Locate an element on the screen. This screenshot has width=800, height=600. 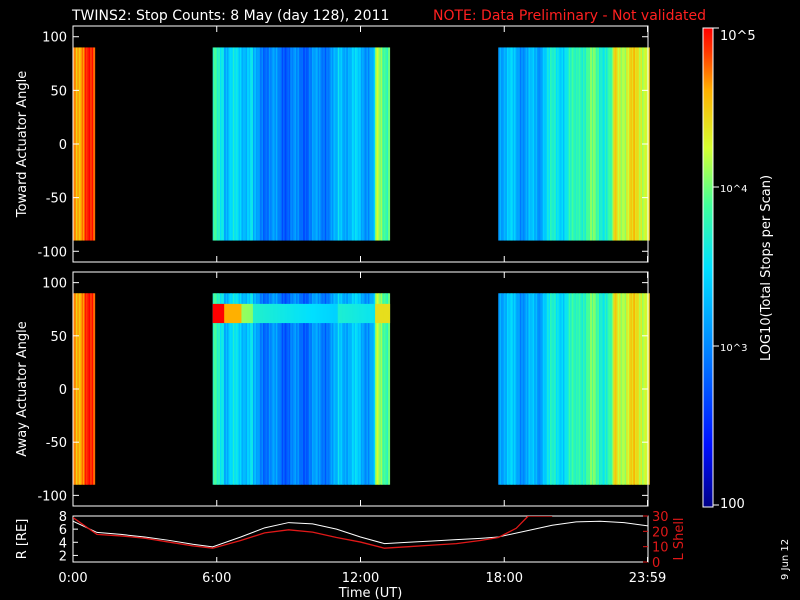
y-right-tick-label: 20 is located at coordinates (660, 532).